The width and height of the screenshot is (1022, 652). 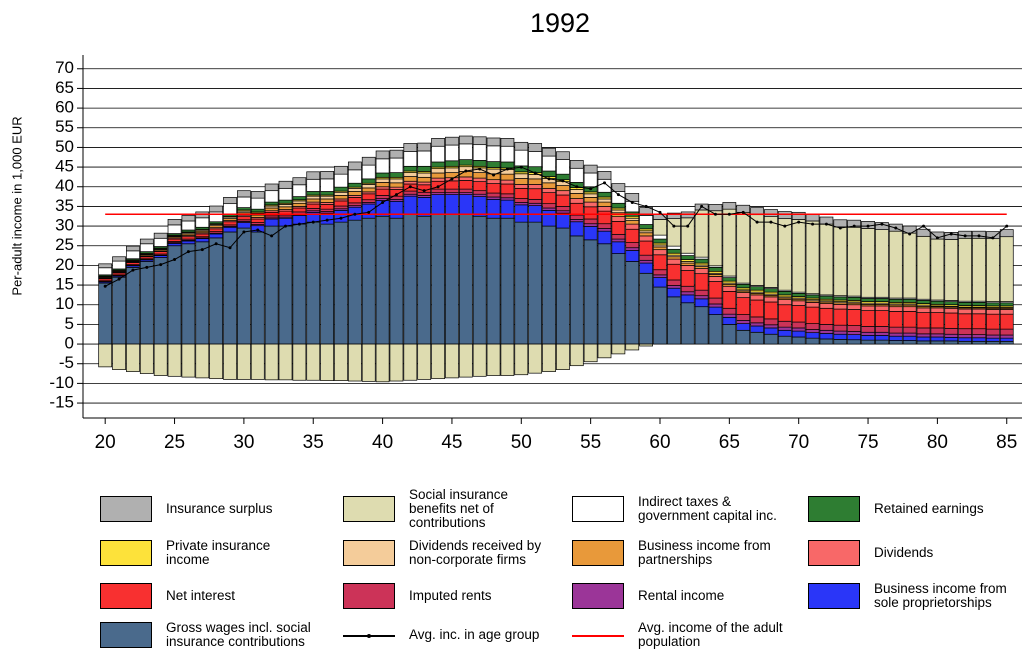 What do you see at coordinates (66, 362) in the screenshot?
I see `y-tick-label: -5` at bounding box center [66, 362].